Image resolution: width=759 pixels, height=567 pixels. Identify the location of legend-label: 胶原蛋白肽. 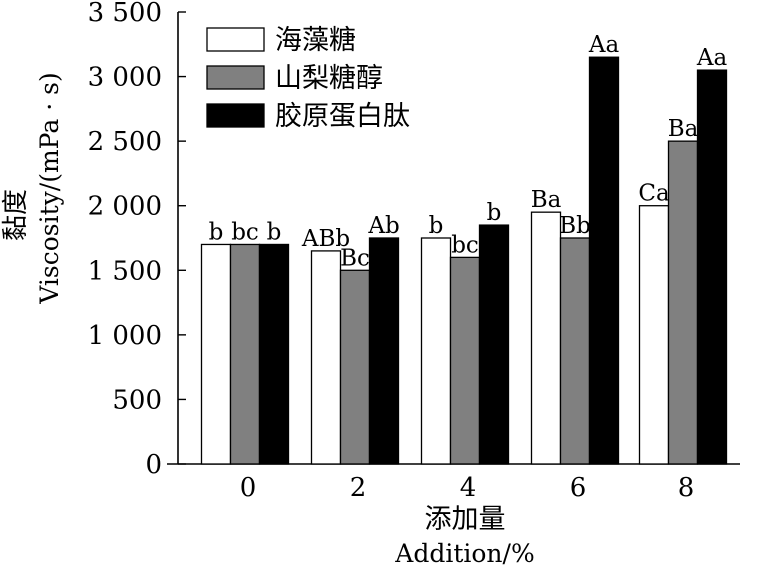
(342, 116).